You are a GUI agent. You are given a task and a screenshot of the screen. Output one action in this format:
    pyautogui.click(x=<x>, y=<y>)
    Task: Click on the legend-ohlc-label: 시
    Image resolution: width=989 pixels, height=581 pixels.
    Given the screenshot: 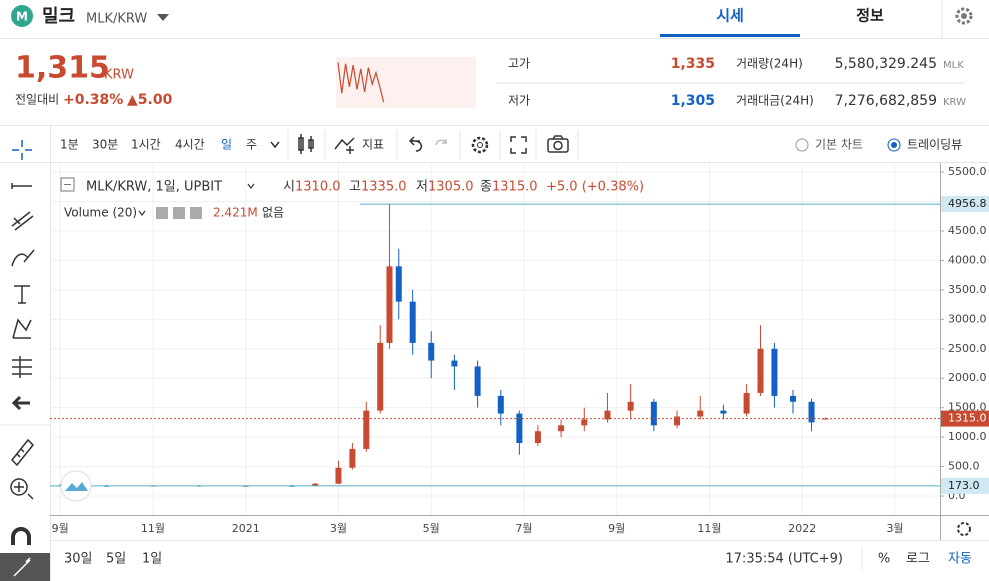 What is the action you would take?
    pyautogui.click(x=289, y=187)
    